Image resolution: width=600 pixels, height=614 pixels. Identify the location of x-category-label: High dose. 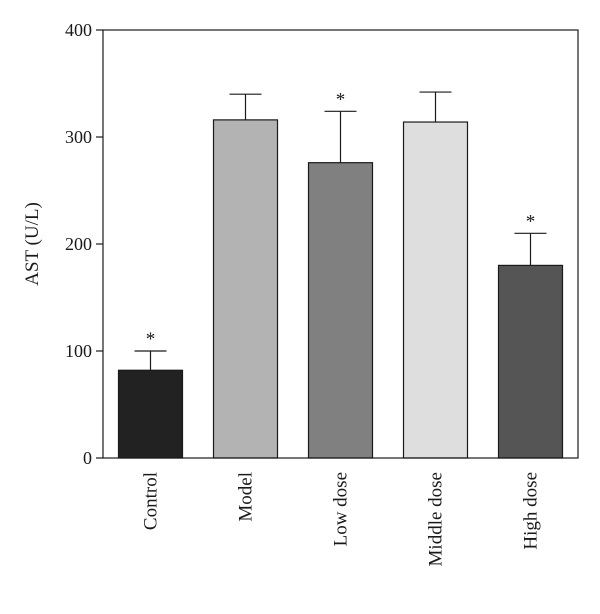
(531, 511).